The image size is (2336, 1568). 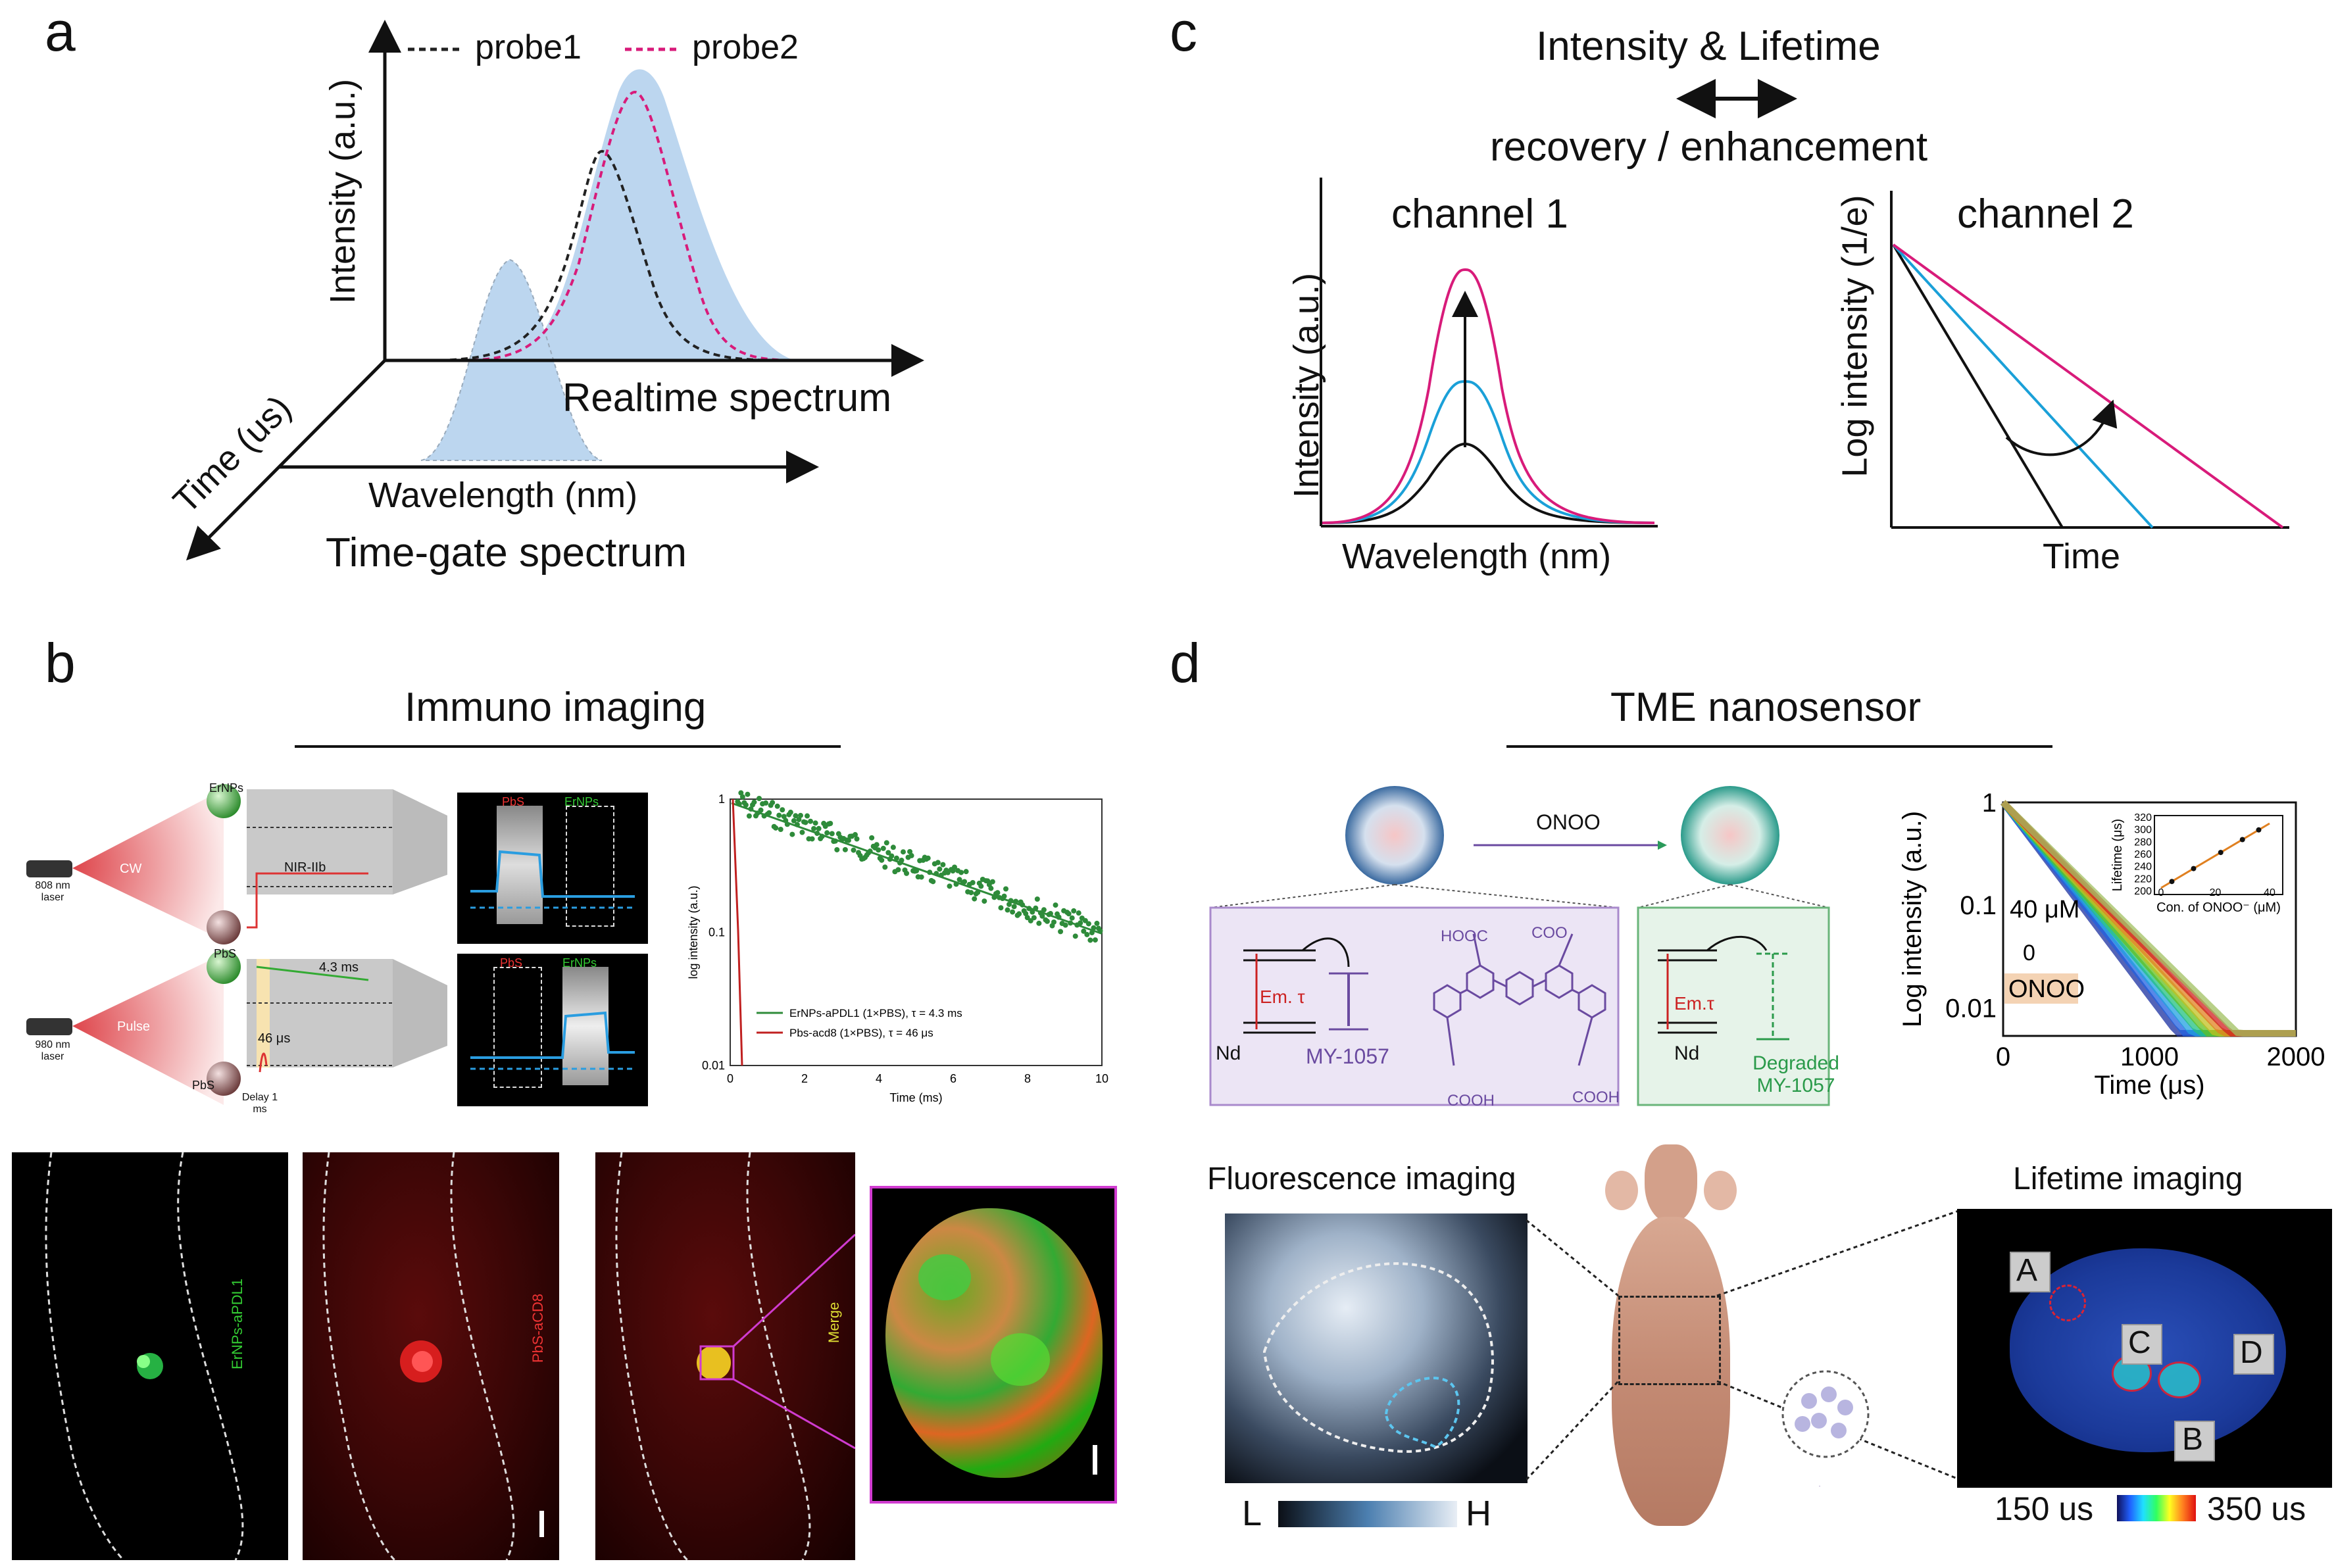 I want to click on ch1-y-label: Intensity (a.u.), so click(x=1307, y=386).